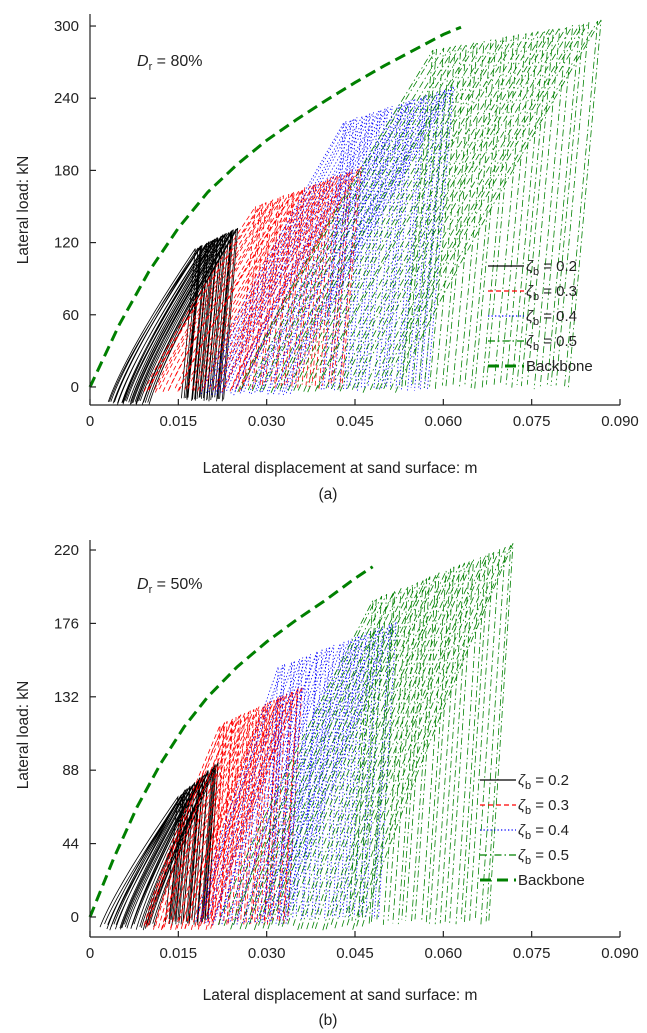 The height and width of the screenshot is (1033, 647). I want to click on series-solid-zeta-2-b, so click(159, 846).